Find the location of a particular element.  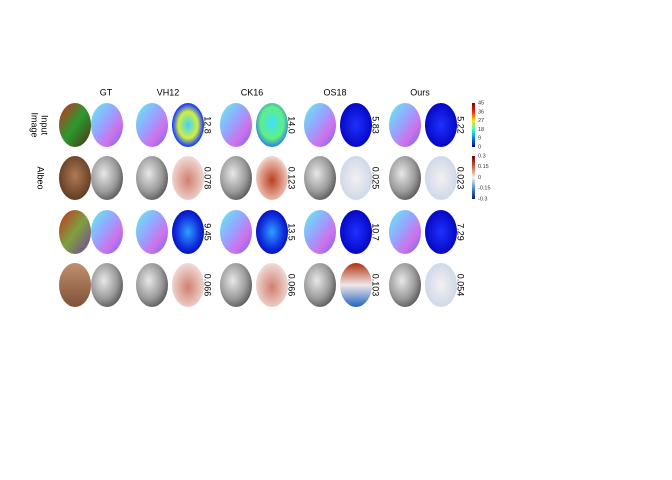

error-value: 0.025 is located at coordinates (376, 178).